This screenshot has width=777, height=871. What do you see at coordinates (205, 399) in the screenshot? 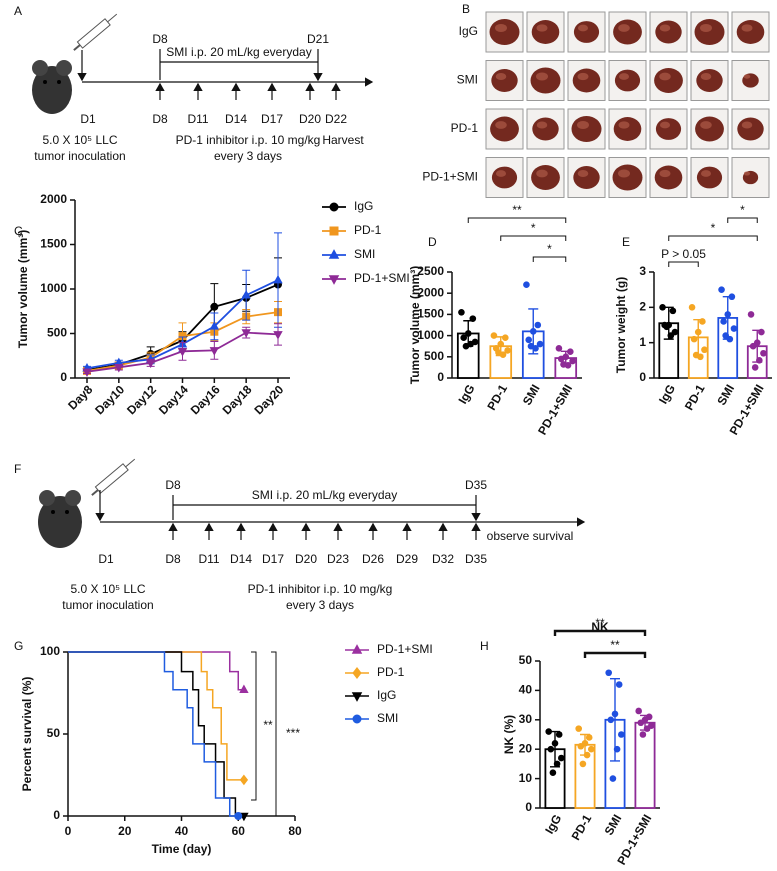
I see `x-tick-label: Day16` at bounding box center [205, 399].